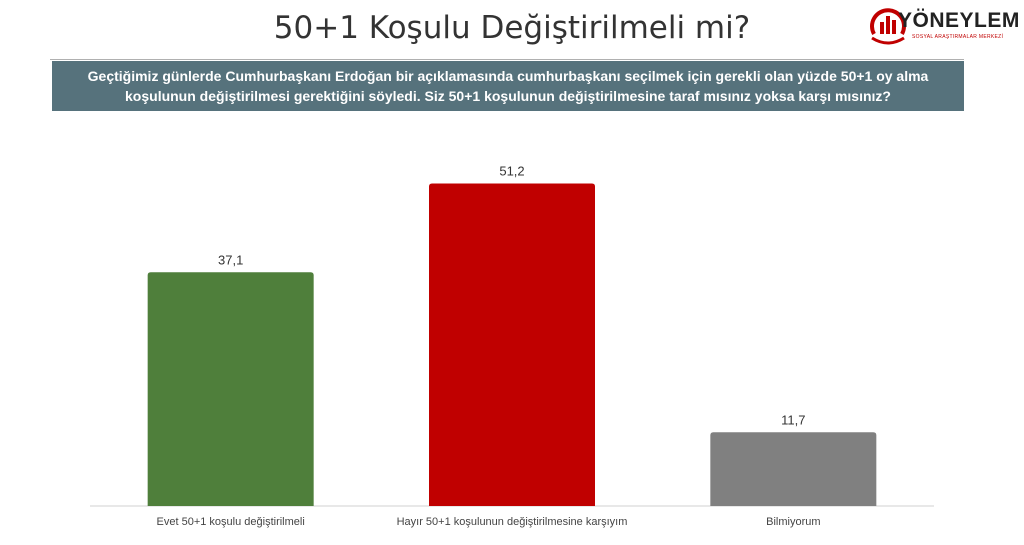 This screenshot has height=545, width=1024. What do you see at coordinates (507, 59) in the screenshot?
I see `title-divider` at bounding box center [507, 59].